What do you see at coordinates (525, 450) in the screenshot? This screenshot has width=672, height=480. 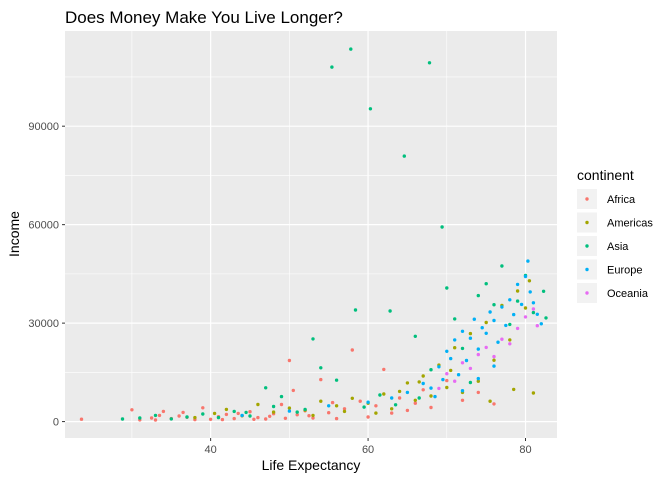 I see `x-tick-label: 80` at bounding box center [525, 450].